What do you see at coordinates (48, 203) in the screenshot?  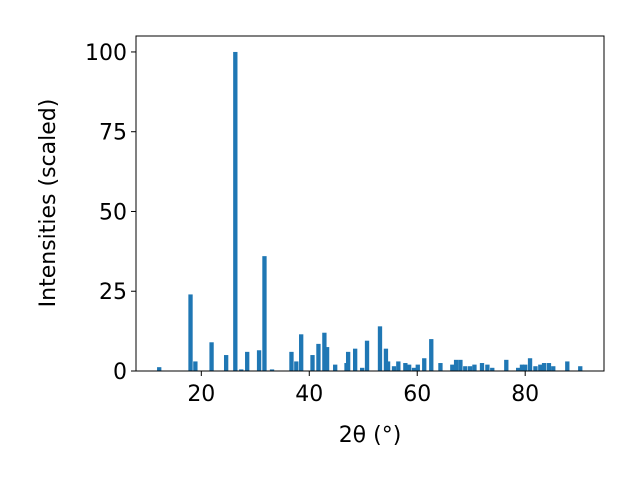 I see `y-axis-label: Intensities (scaled)` at bounding box center [48, 203].